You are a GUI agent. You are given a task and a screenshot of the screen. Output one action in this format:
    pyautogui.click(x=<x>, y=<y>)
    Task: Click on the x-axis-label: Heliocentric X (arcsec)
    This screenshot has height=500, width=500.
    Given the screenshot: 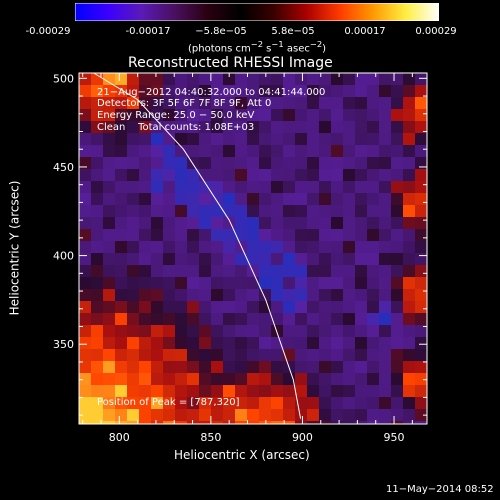 What is the action you would take?
    pyautogui.click(x=242, y=455)
    